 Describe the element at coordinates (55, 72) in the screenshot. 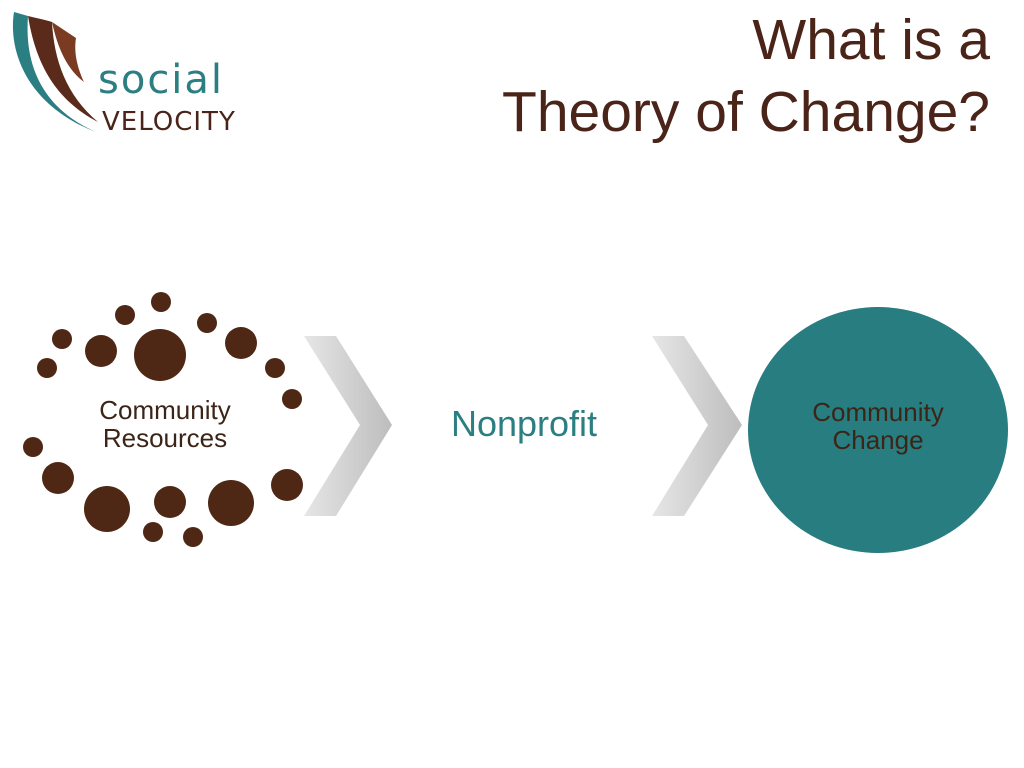

I see `logo-swoosh-icon` at that location.